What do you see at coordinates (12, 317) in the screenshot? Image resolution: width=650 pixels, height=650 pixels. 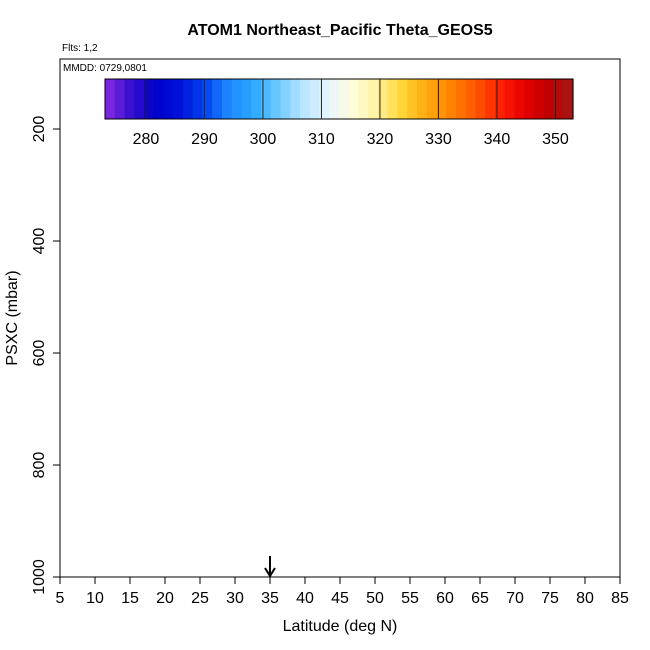 I see `y-axis-title: PSXC (mbar)` at bounding box center [12, 317].